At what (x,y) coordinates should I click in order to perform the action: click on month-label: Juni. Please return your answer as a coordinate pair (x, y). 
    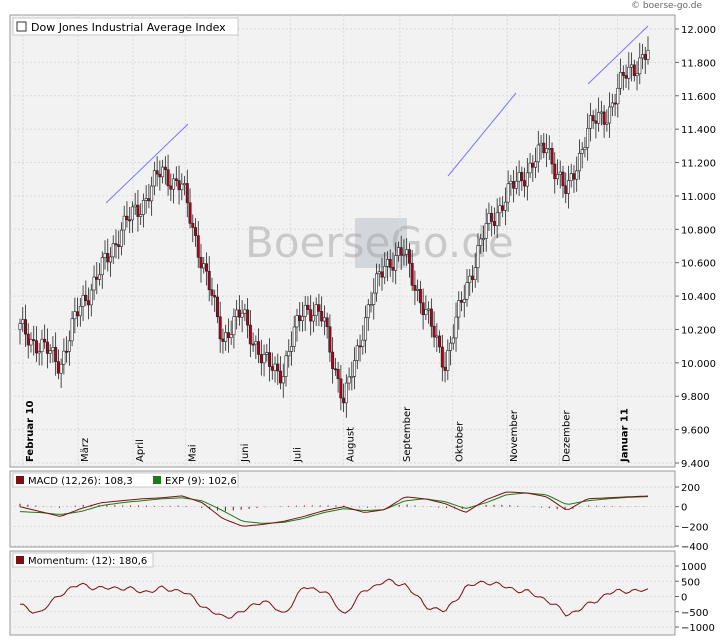
    Looking at the image, I should click on (245, 453).